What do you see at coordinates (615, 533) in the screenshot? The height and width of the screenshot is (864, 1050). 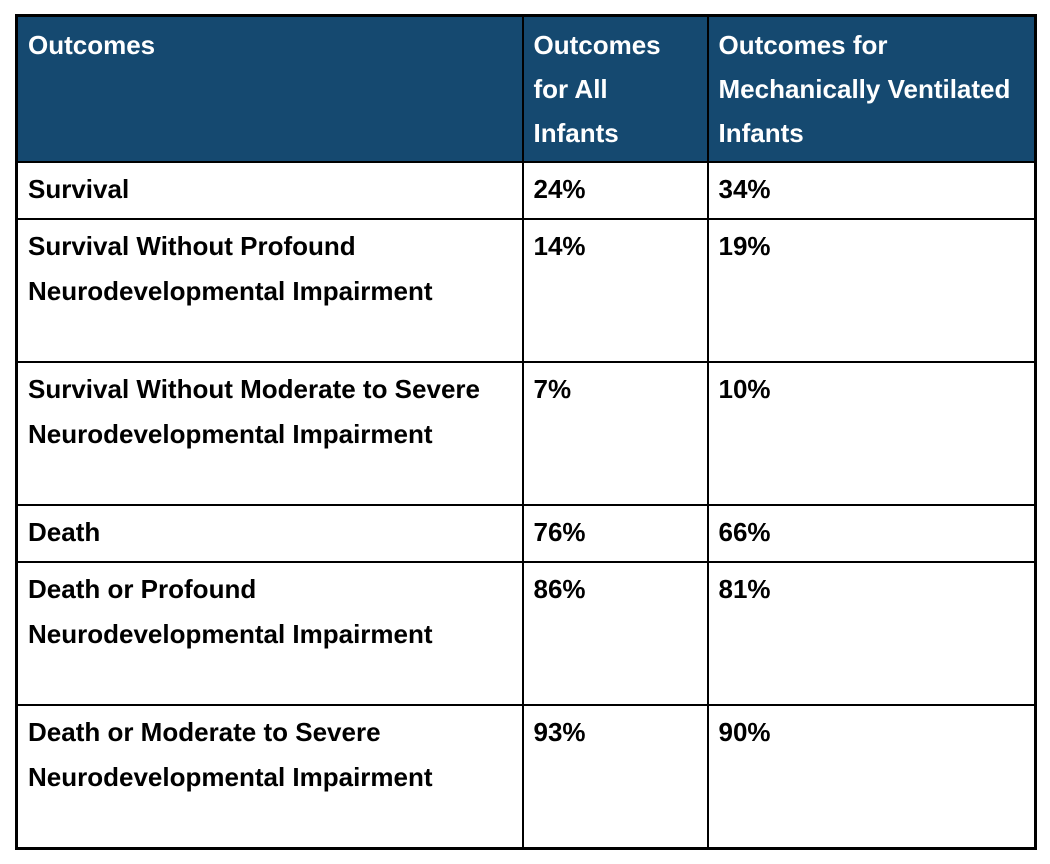 I see `value-cell-all-infants: 76%` at bounding box center [615, 533].